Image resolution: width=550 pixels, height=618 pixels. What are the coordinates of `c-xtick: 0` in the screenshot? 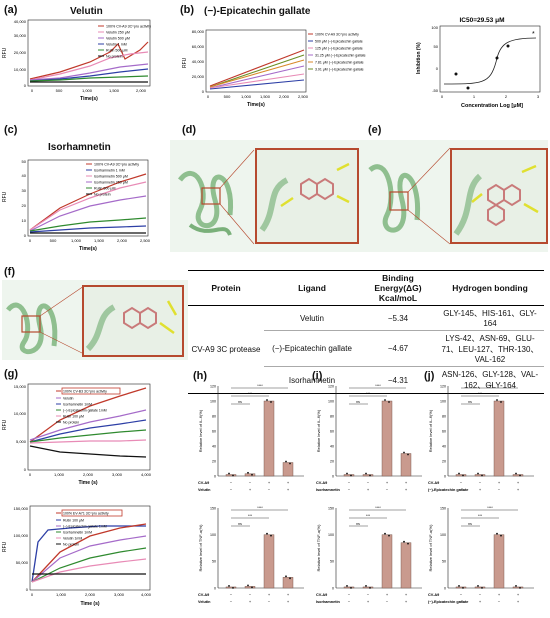 It's located at (30, 240).